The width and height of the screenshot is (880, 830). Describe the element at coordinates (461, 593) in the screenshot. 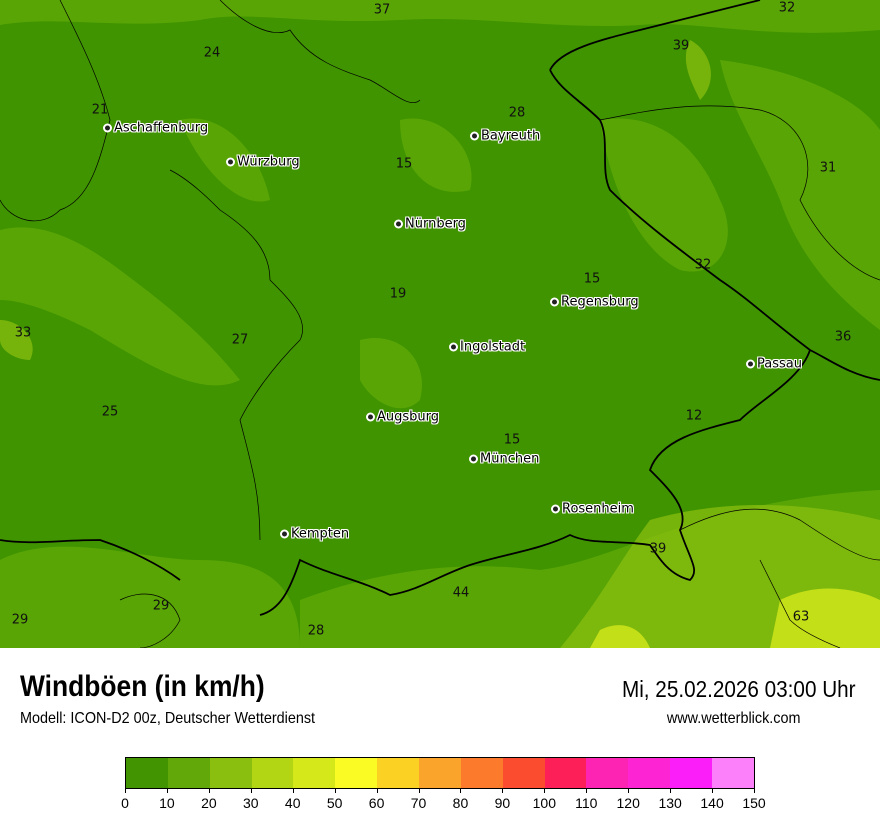

I see `gust-value: 44` at that location.